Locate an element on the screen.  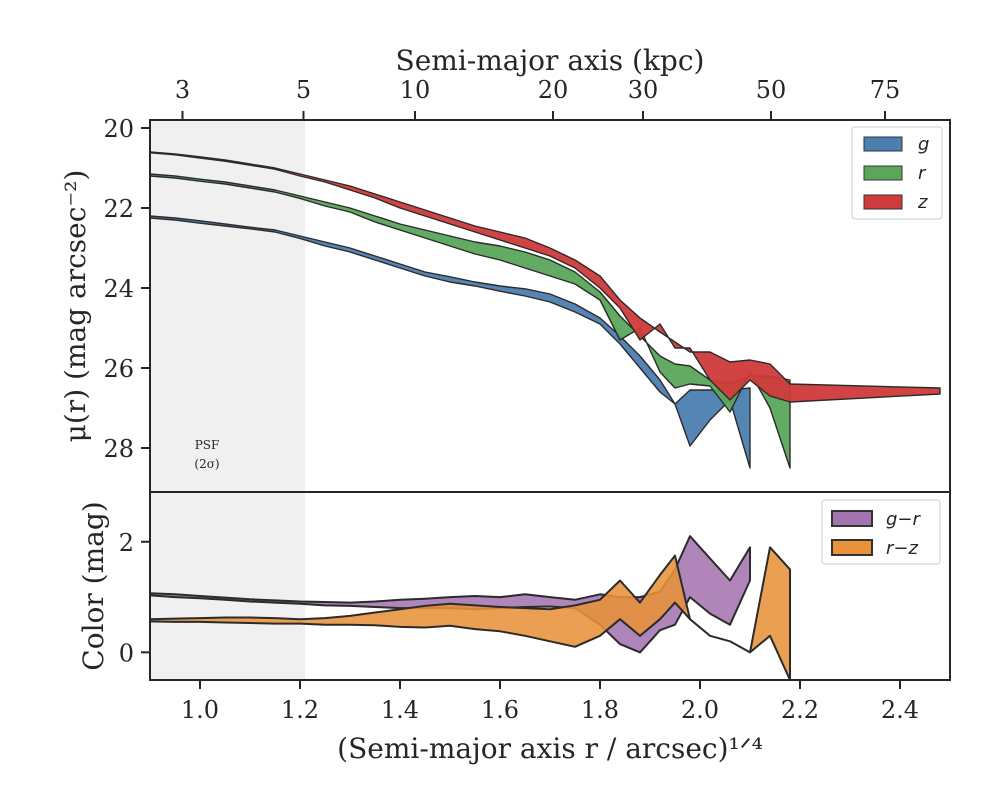
x-tick-label: 2.4 is located at coordinates (900, 710).